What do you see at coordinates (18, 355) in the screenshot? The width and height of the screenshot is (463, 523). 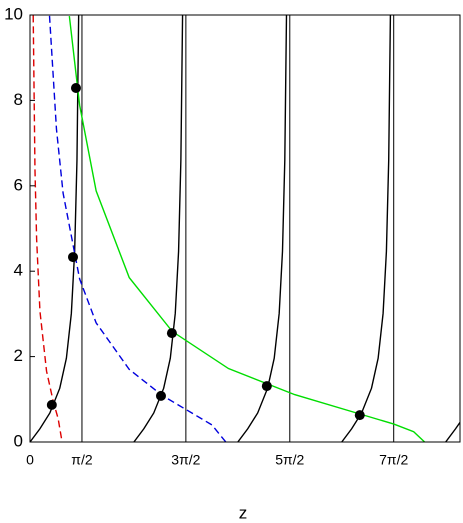 I see `y-tick-label: 2` at bounding box center [18, 355].